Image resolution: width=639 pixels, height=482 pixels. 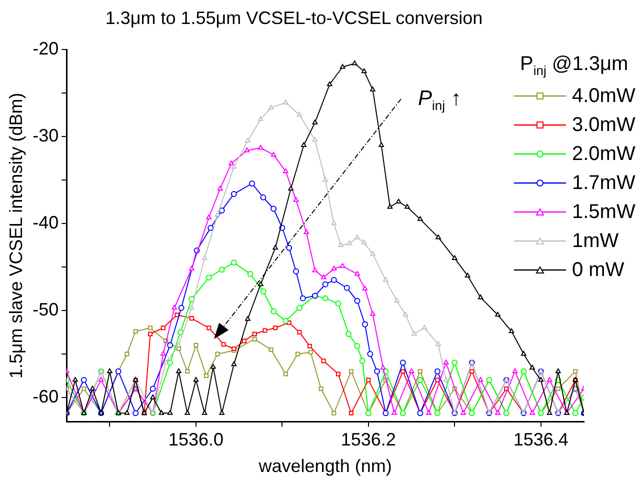 I want to click on legend-label: 0 mW, so click(x=598, y=270).